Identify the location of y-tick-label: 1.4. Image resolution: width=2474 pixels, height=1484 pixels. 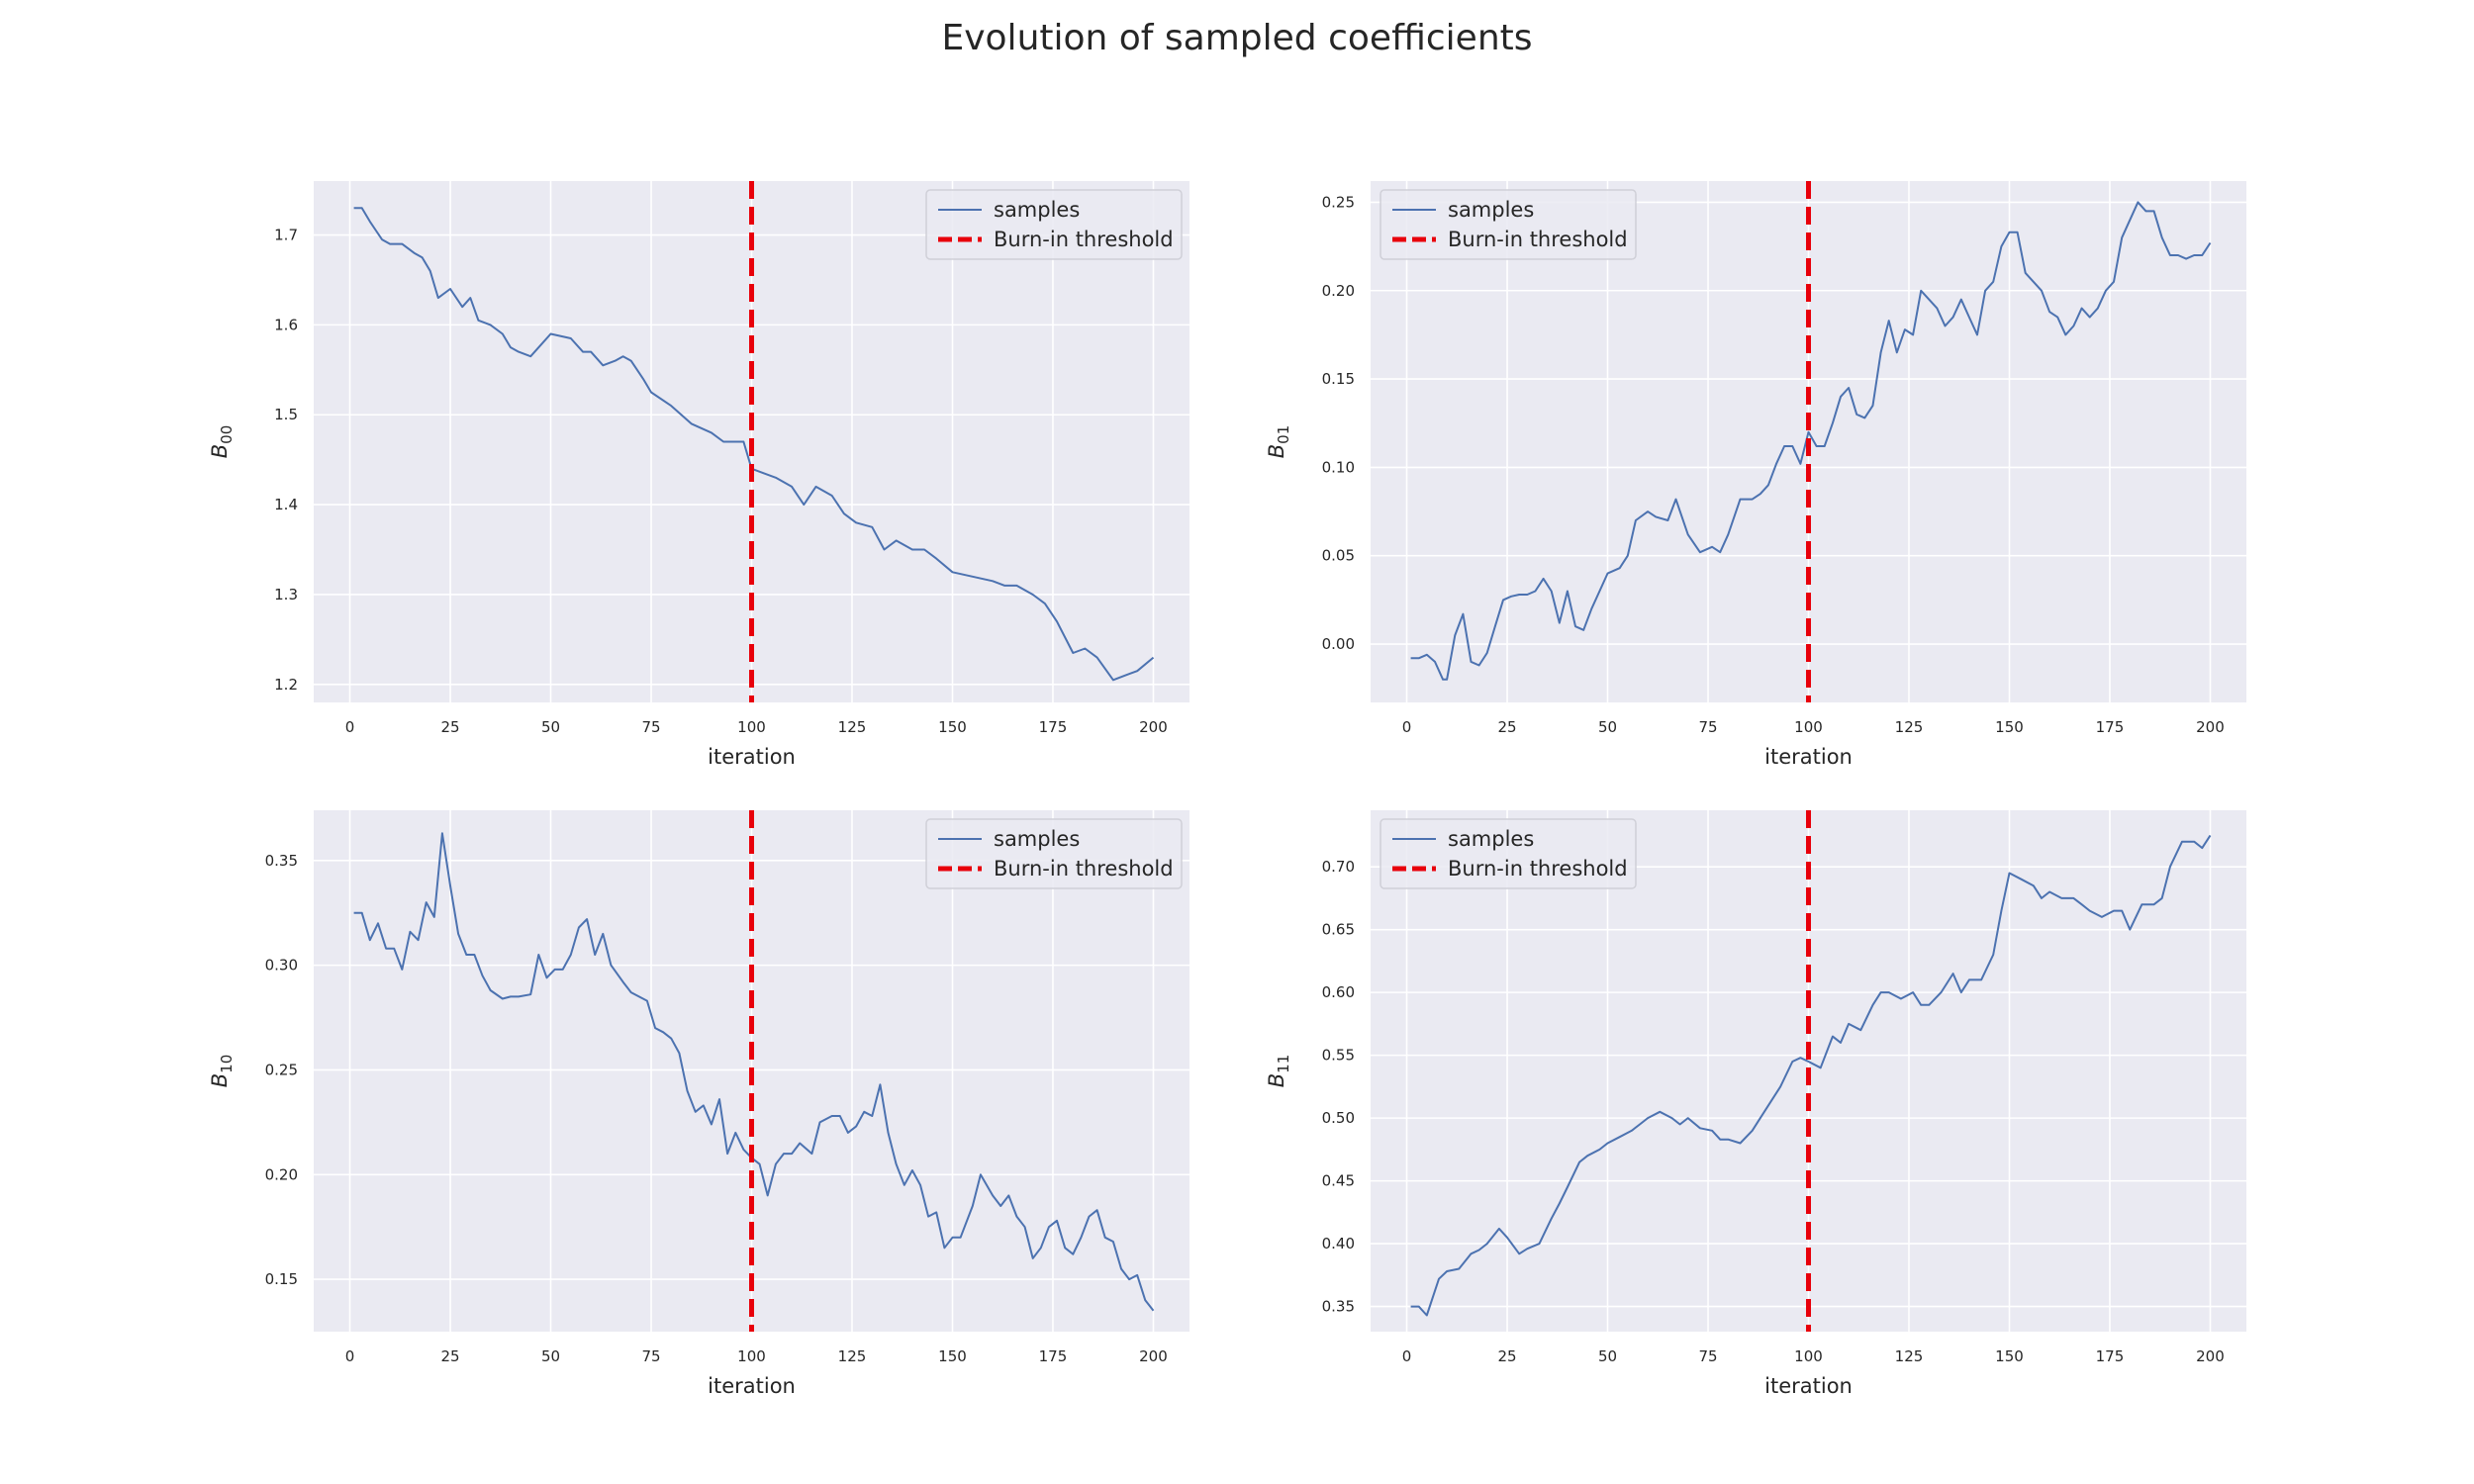
(286, 504).